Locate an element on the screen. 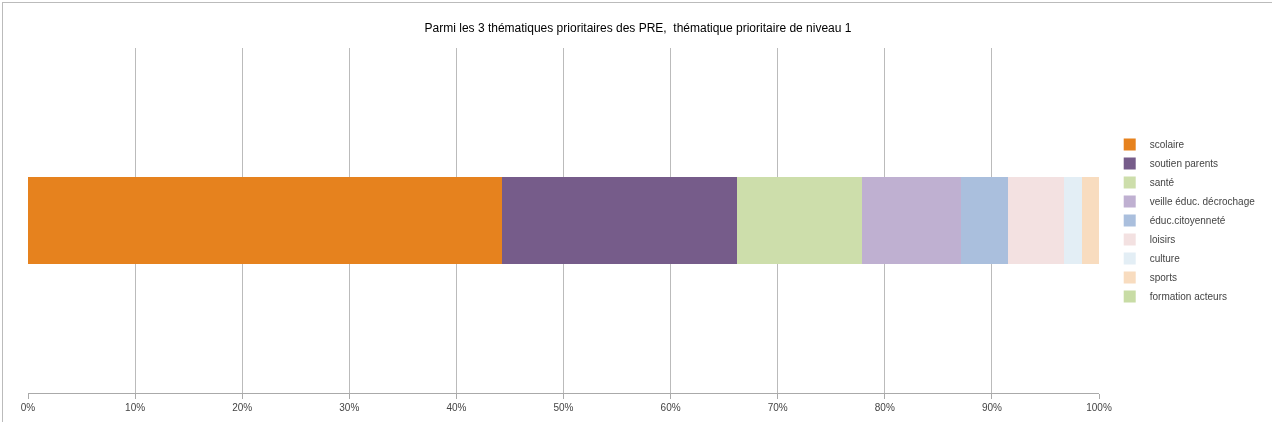 The height and width of the screenshot is (426, 1276). legend-label: culture is located at coordinates (1165, 259).